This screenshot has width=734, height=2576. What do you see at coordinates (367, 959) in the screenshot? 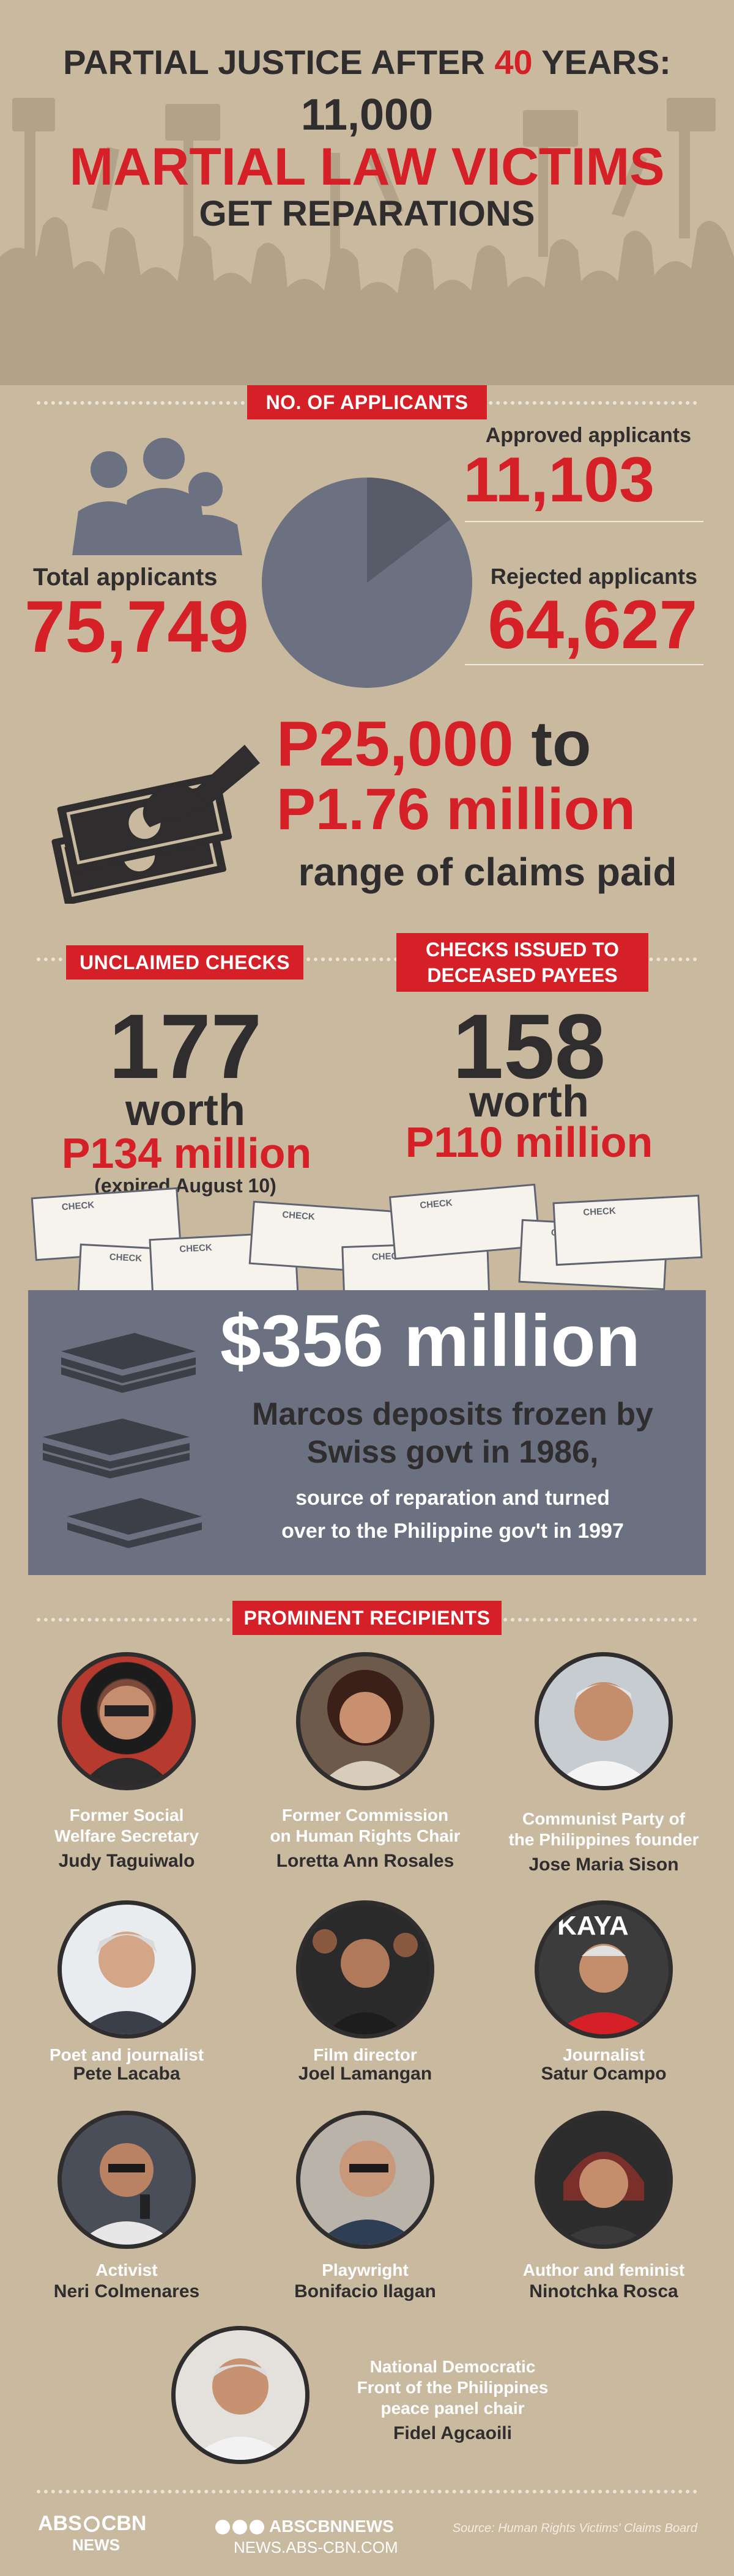
I see `divider-checks` at bounding box center [367, 959].